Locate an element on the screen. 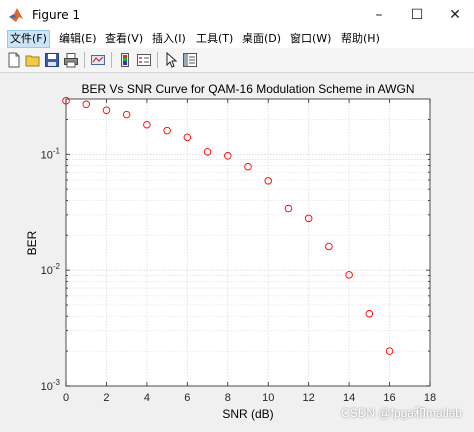 Image resolution: width=474 pixels, height=432 pixels. x-tick-label: 4 is located at coordinates (147, 398).